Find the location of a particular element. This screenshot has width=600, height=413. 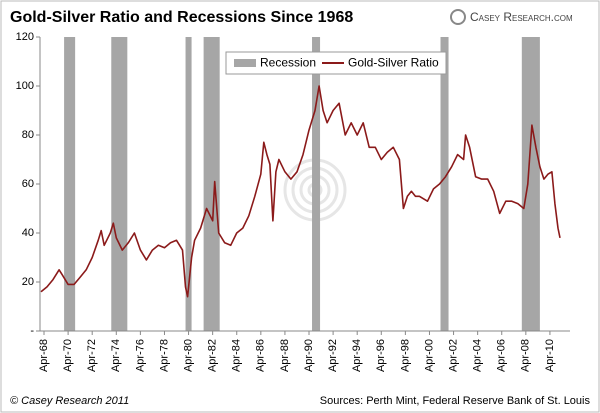

legend-label: Recession is located at coordinates (288, 63).